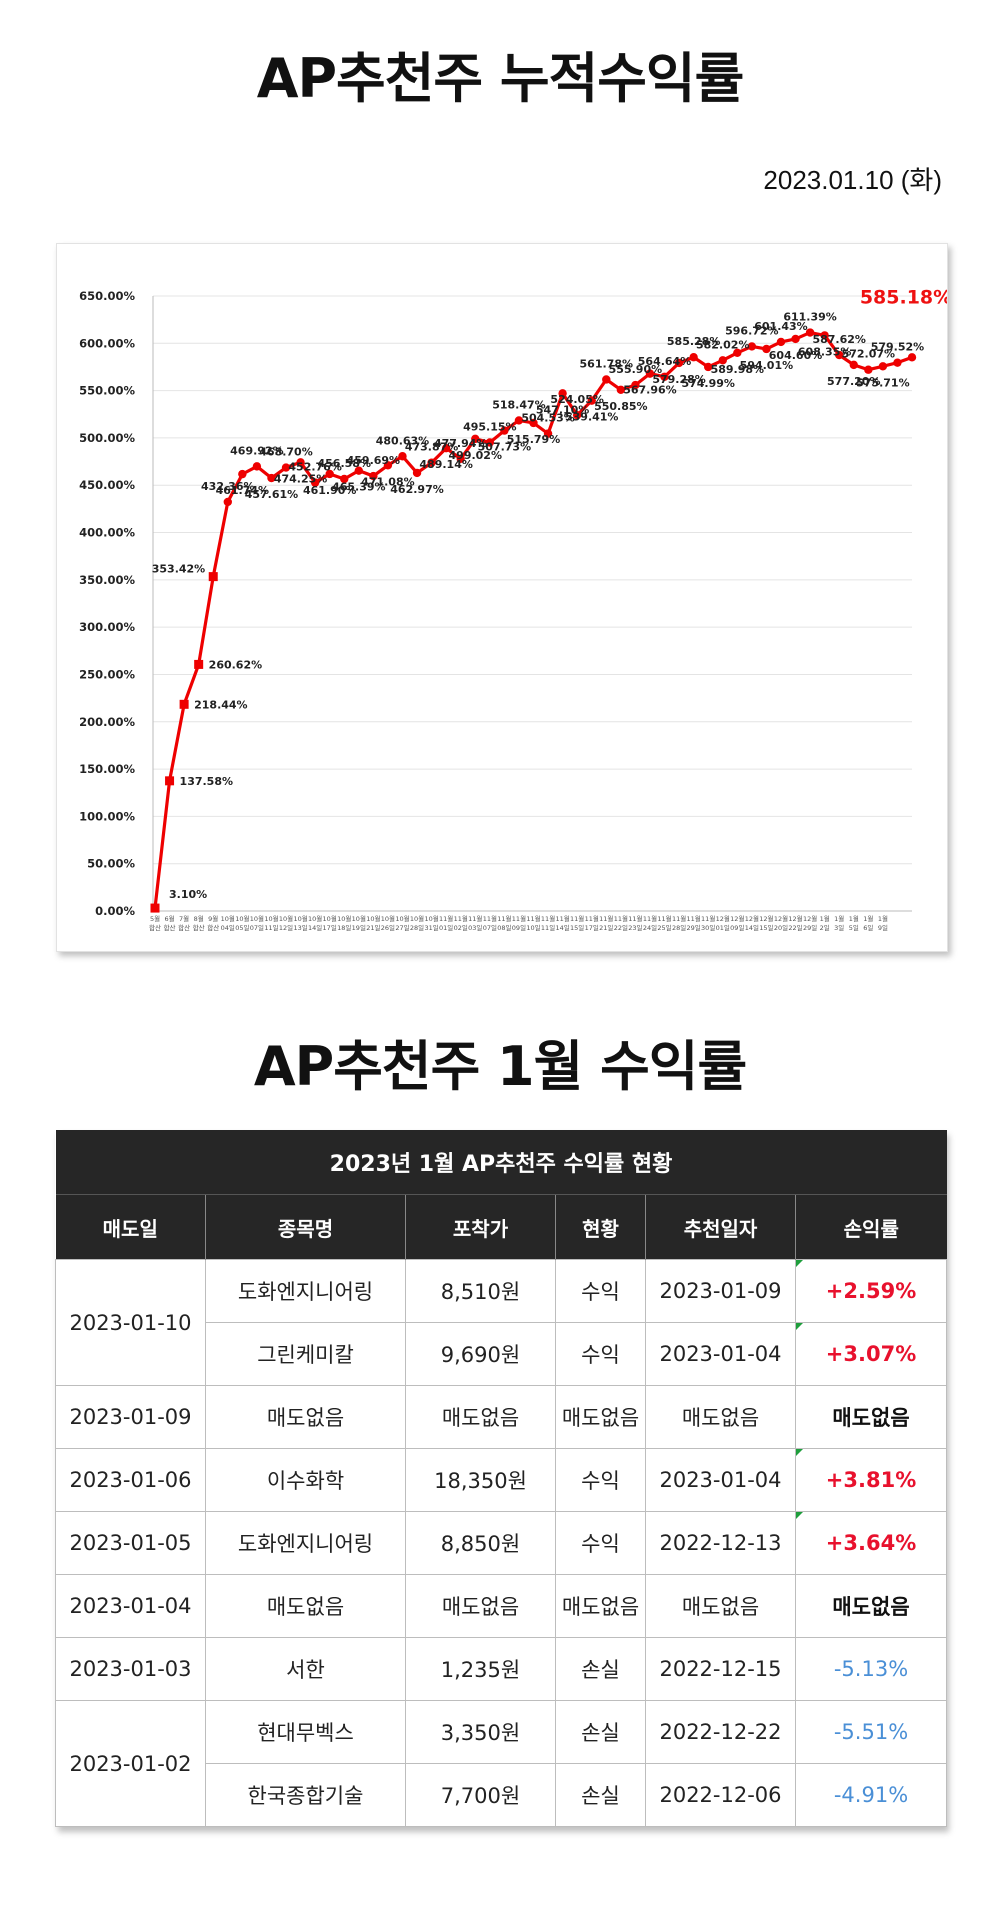 This screenshot has width=1000, height=1918. What do you see at coordinates (723, 927) in the screenshot?
I see `x-tick-label: 01일` at bounding box center [723, 927].